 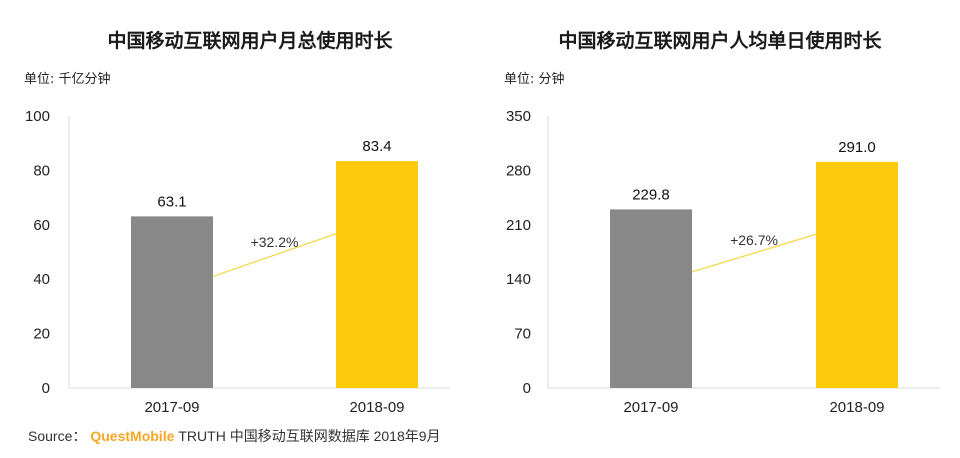 What do you see at coordinates (67, 79) in the screenshot?
I see `left-chart-unit: 单位: 千亿分钟` at bounding box center [67, 79].